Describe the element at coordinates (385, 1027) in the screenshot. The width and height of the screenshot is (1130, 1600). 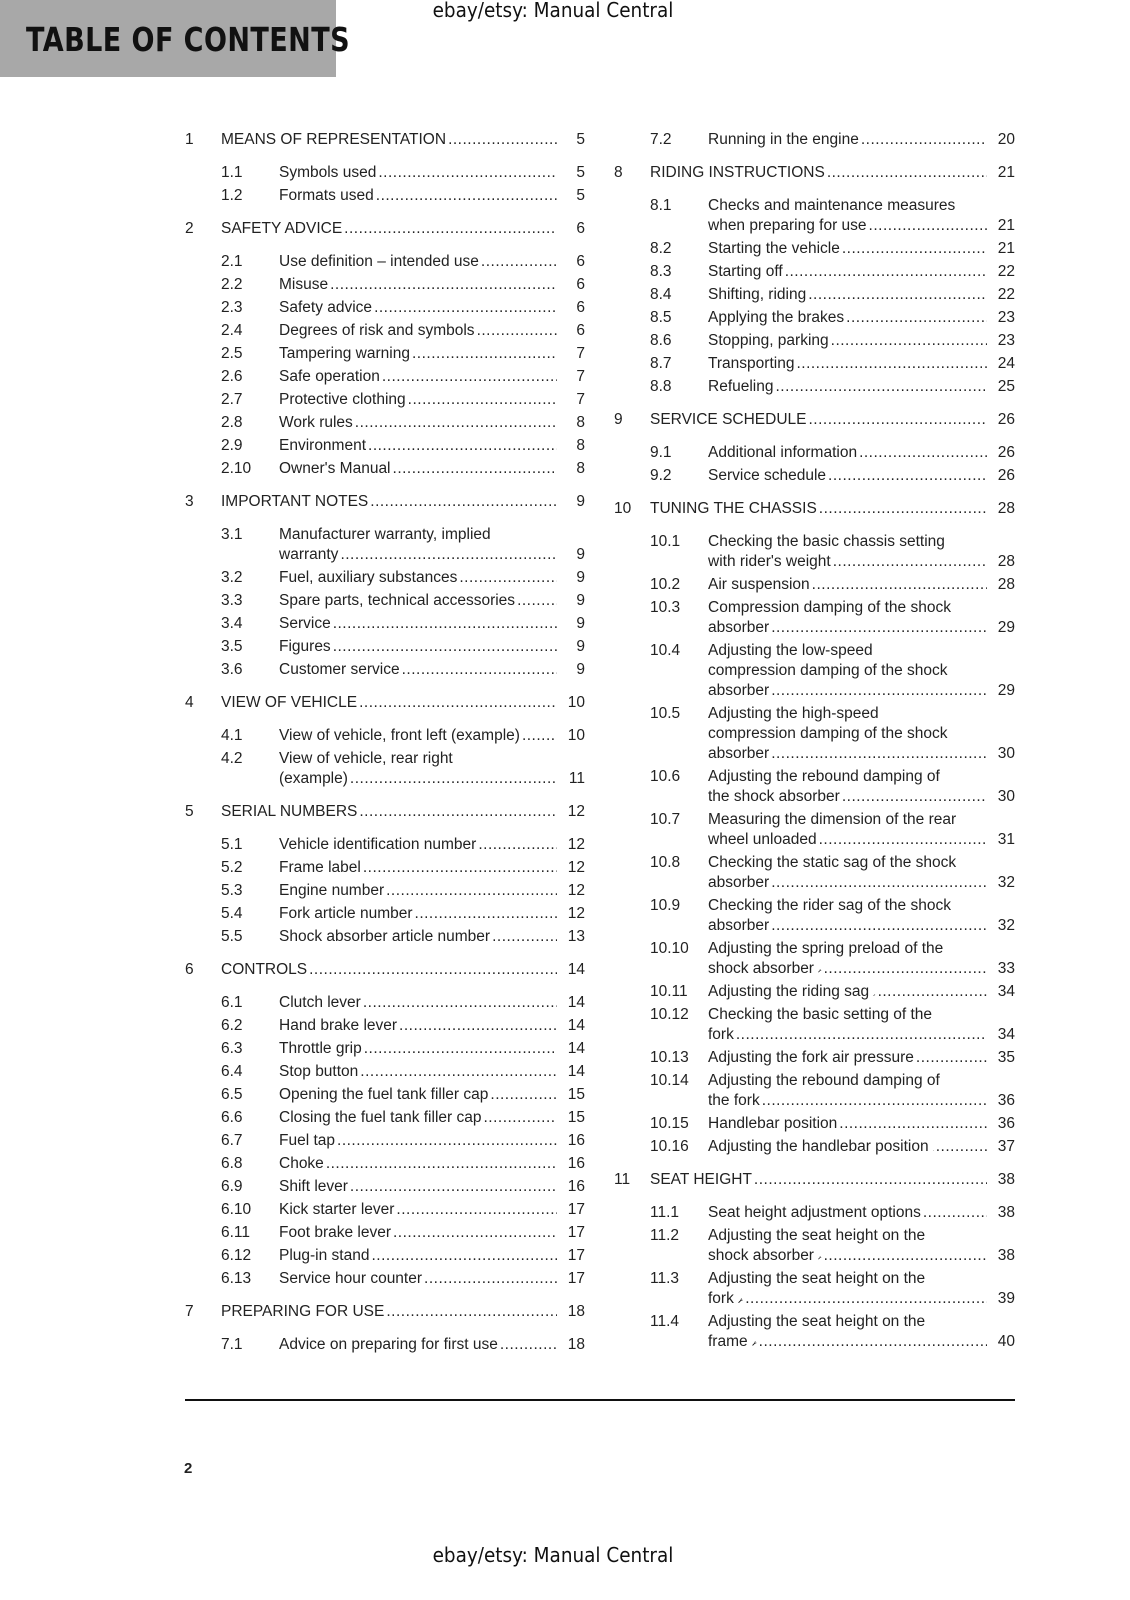
I see `toc-section-entry: 6.2 Hand brake lever 14` at that location.